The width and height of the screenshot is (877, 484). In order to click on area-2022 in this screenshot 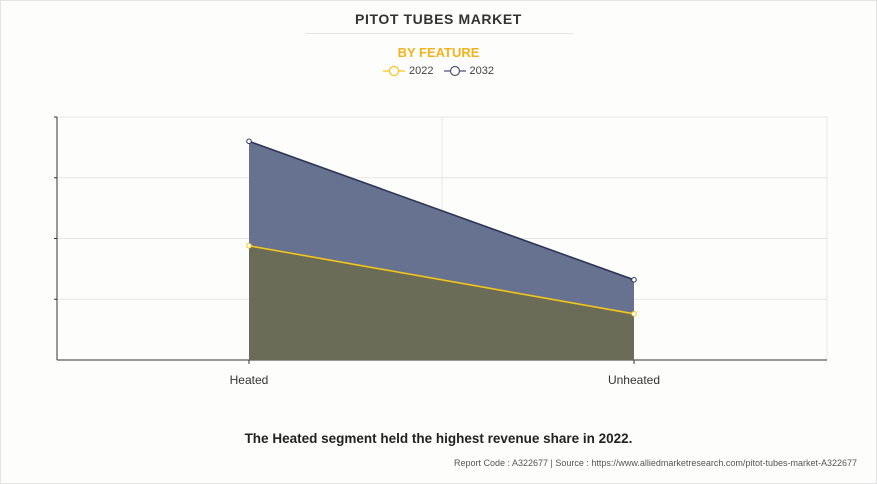, I will do `click(441, 302)`.